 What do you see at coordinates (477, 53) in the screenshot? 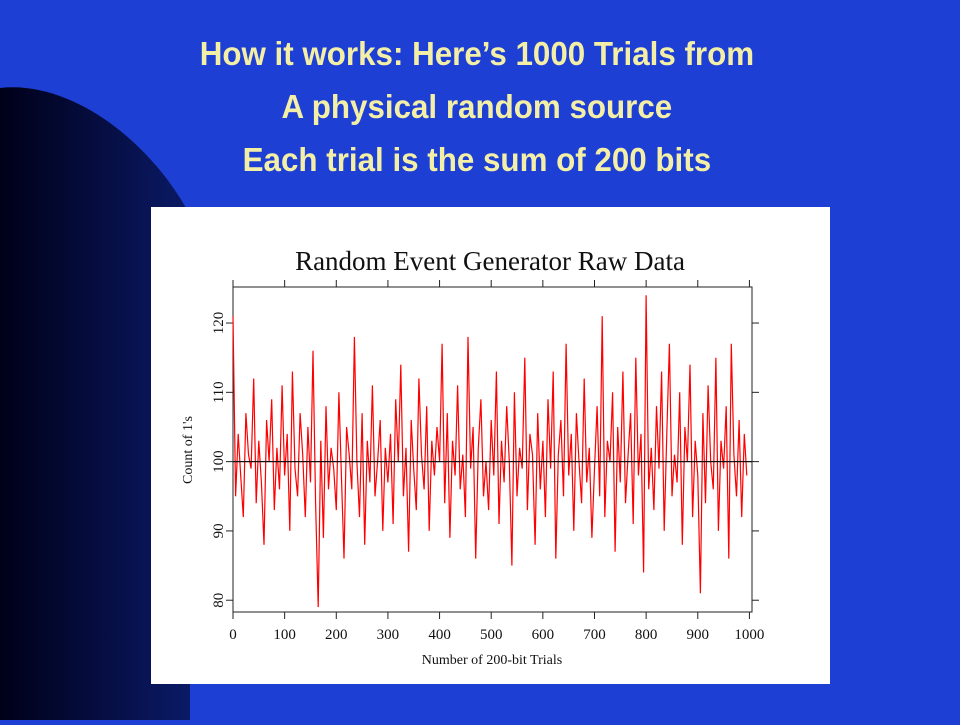
I see `slide-title: How it works: Here’s 1000 Trials from` at bounding box center [477, 53].